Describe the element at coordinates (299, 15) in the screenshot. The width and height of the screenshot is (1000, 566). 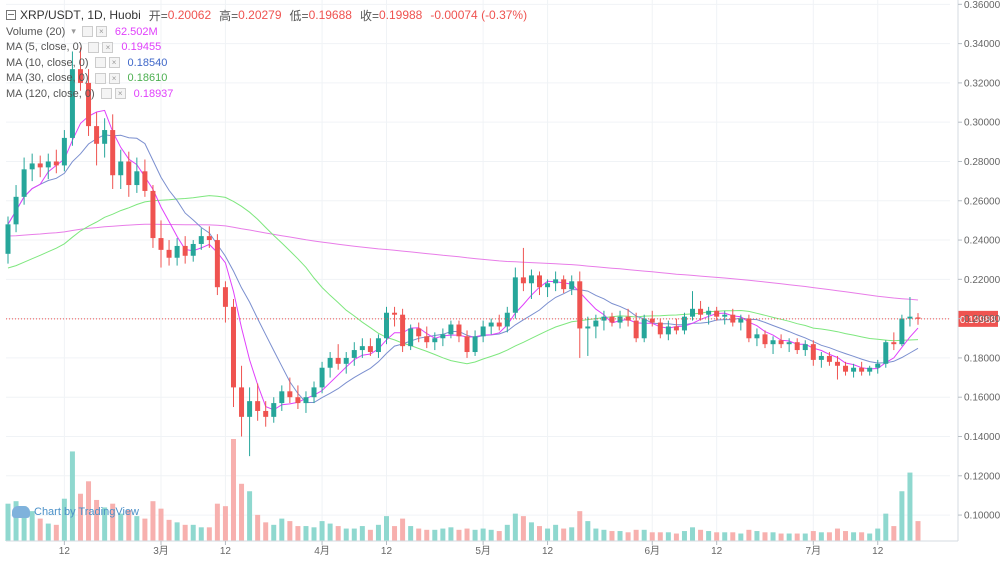
I see `low-label: 低=` at that location.